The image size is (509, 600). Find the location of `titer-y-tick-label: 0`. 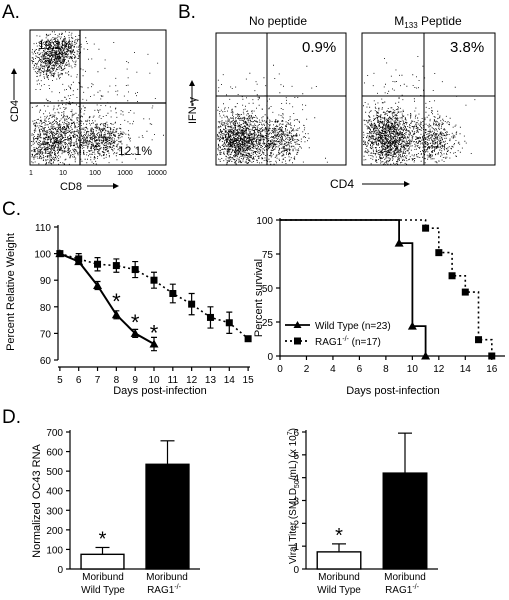

titer-y-tick-label: 0 is located at coordinates (296, 570).